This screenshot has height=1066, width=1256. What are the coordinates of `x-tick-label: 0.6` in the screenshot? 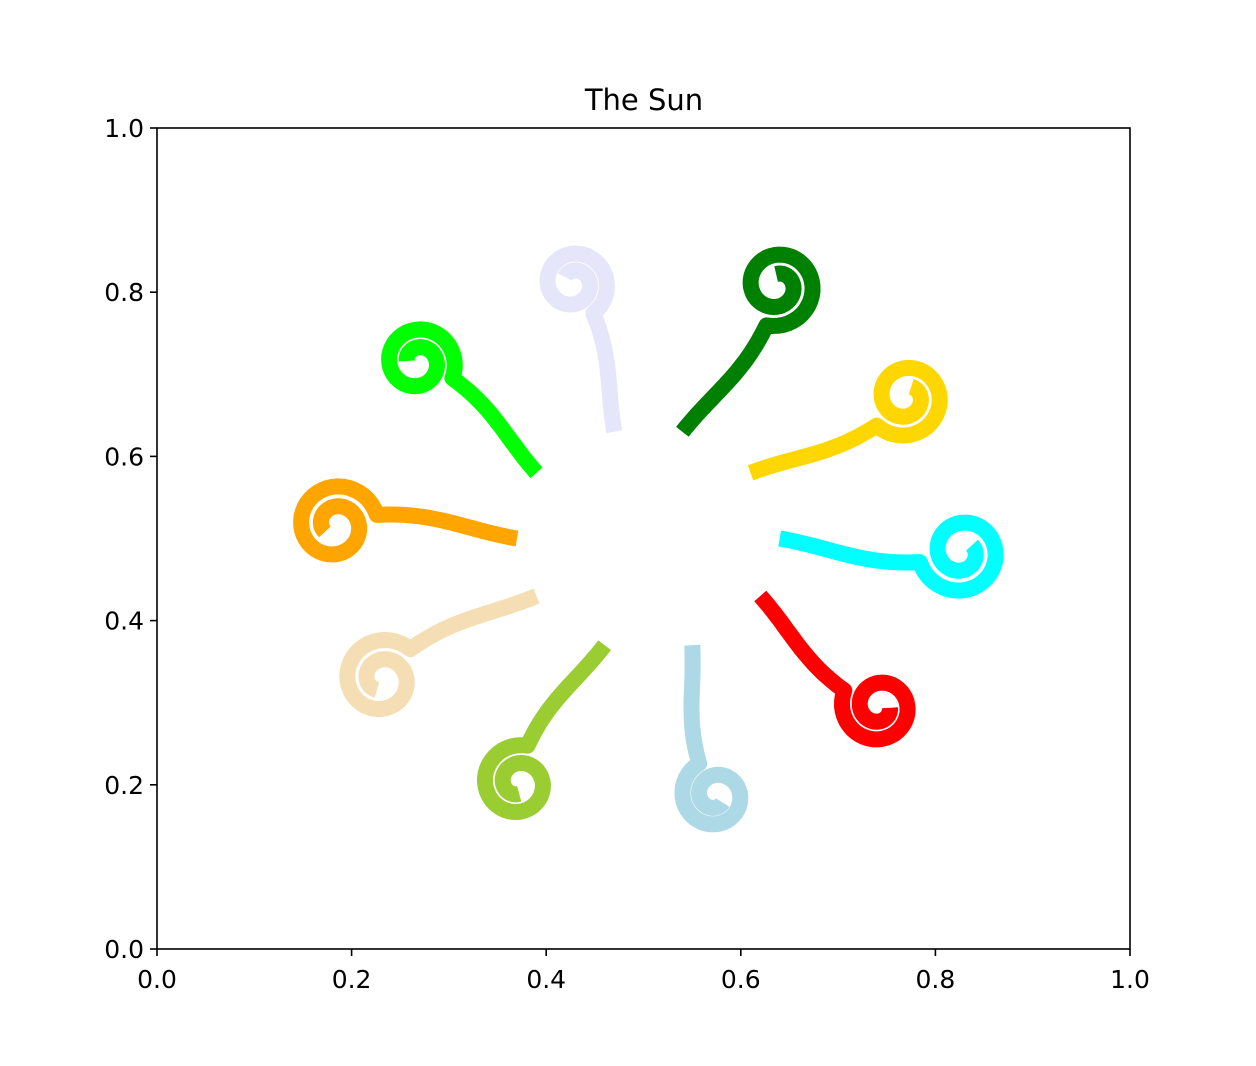 It's located at (741, 979).